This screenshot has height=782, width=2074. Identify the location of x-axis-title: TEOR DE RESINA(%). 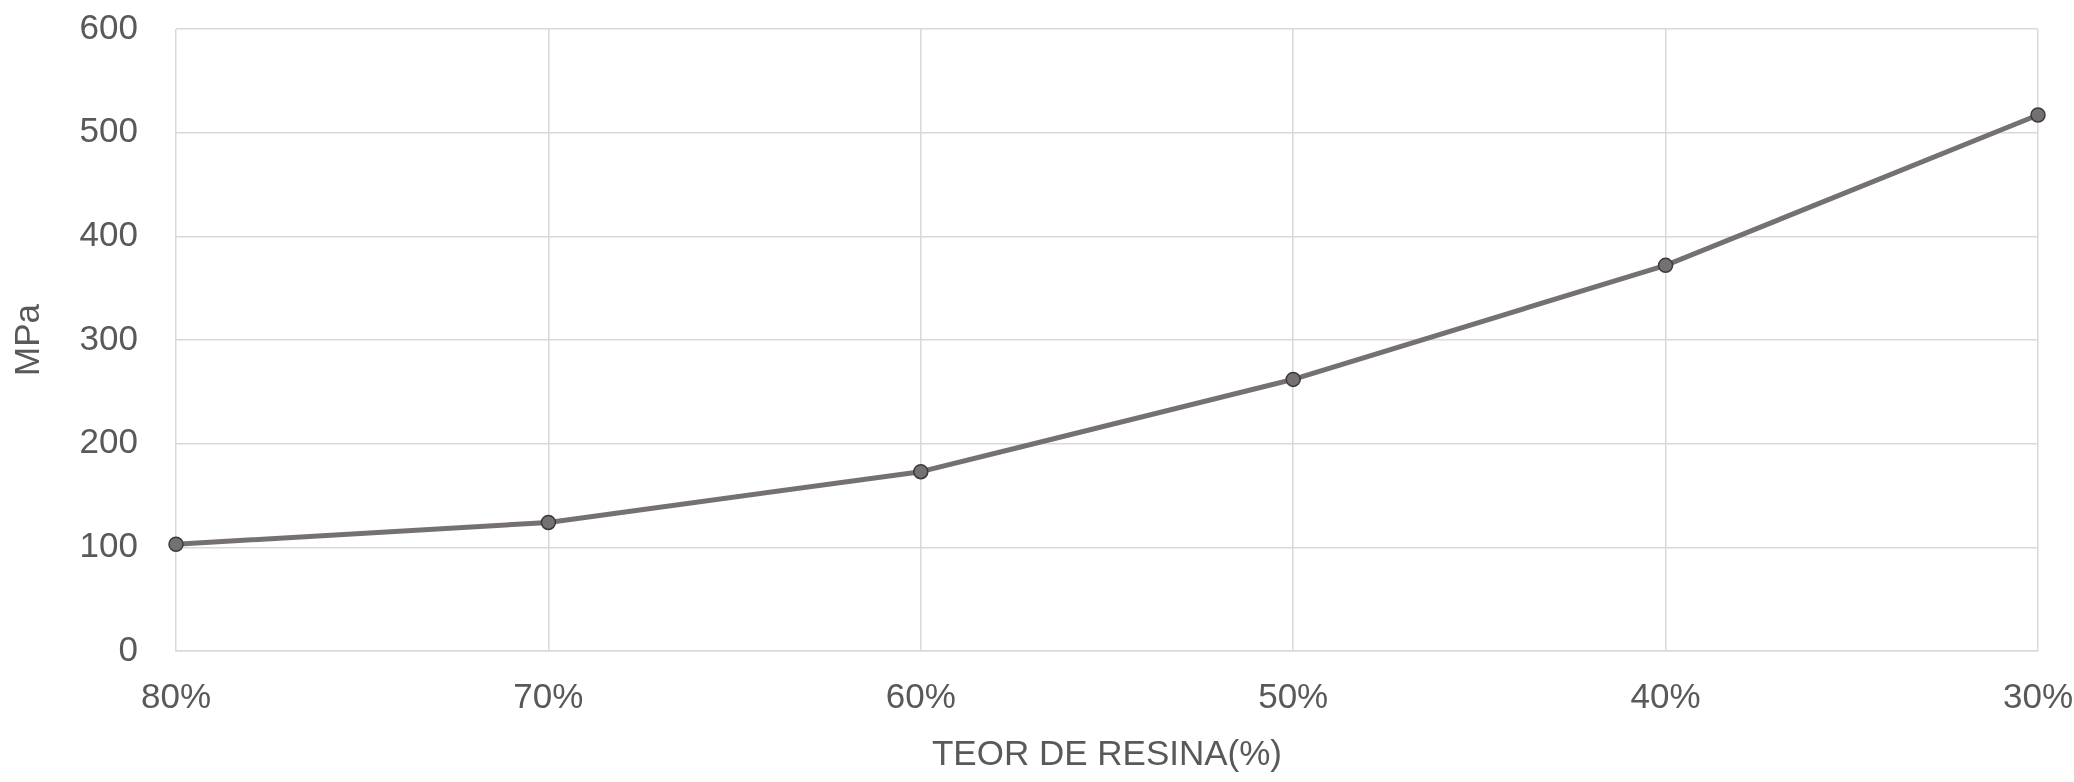
(1107, 752).